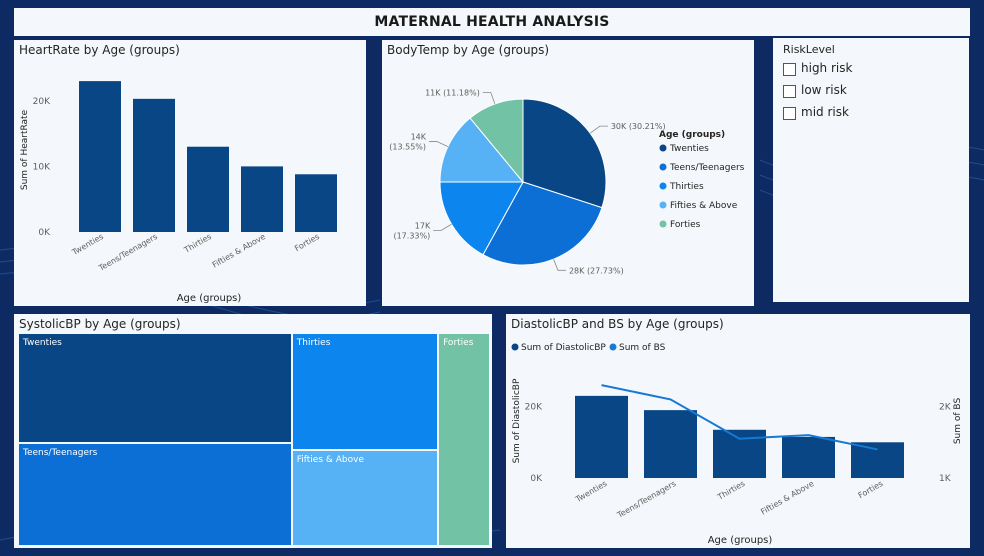 The image size is (984, 556). Describe the element at coordinates (25, 149) in the screenshot. I see `y-axis-title: Sum of HeartRate` at that location.